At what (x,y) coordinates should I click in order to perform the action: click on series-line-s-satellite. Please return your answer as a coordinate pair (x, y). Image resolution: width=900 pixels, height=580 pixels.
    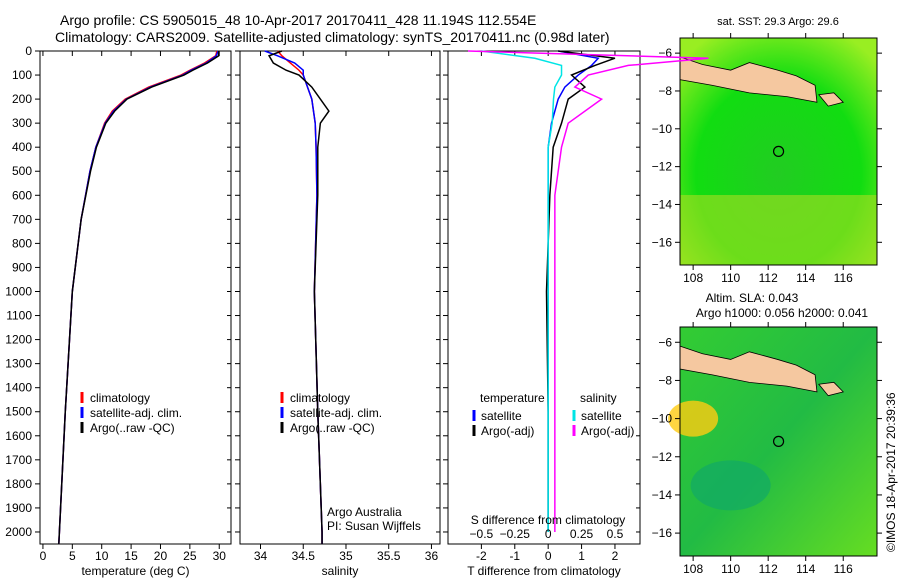
    Looking at the image, I should click on (522, 291).